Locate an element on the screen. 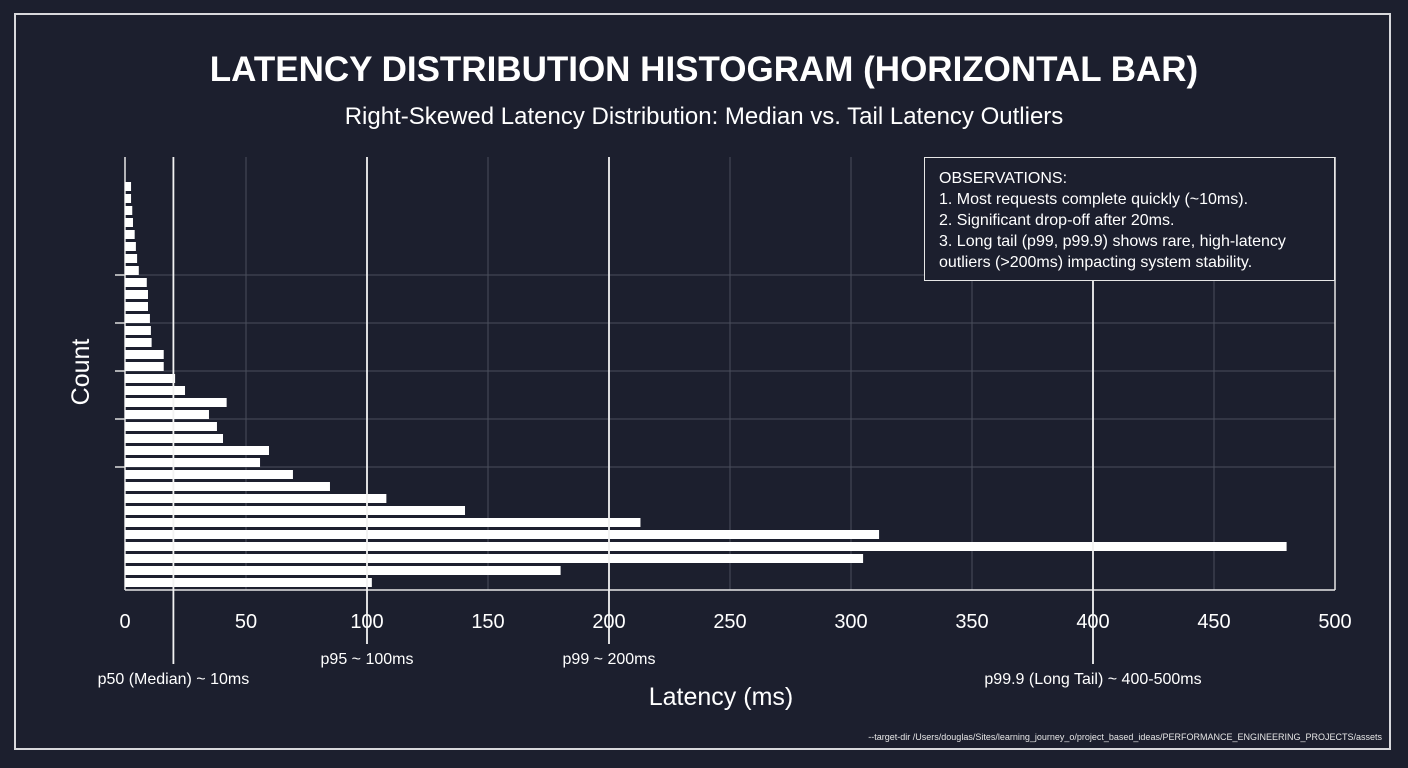 The width and height of the screenshot is (1408, 768). percentile-marker-label: p95 ~ 100ms is located at coordinates (367, 659).